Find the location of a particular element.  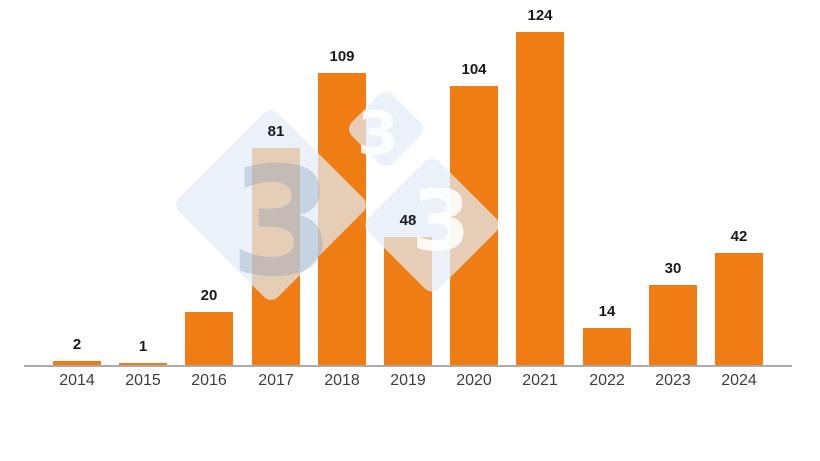

bar-value-label: 42 is located at coordinates (739, 236).